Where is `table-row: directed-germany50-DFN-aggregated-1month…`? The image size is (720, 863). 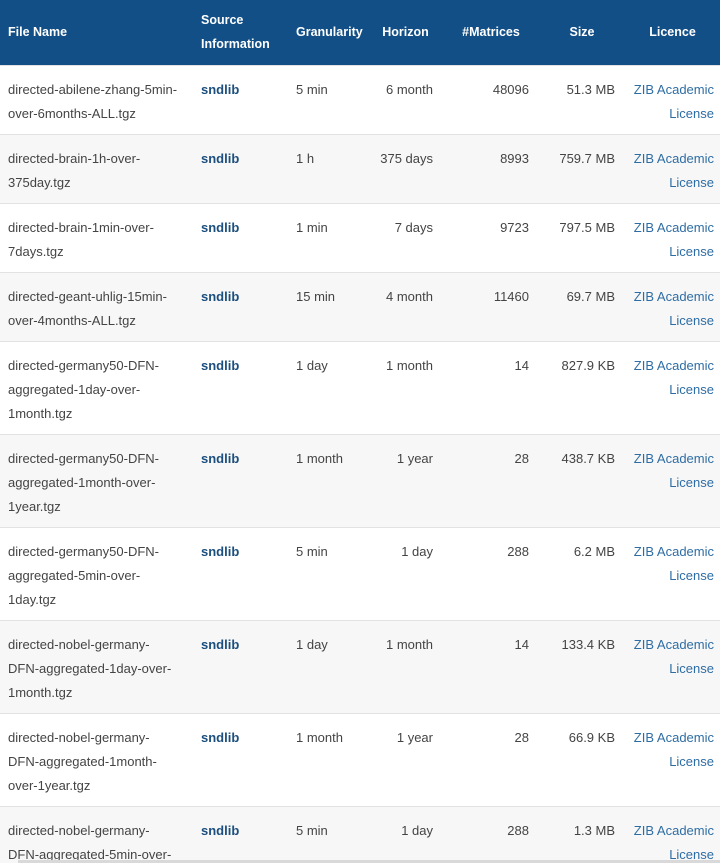 table-row: directed-germany50-DFN-aggregated-1month… is located at coordinates (360, 480).